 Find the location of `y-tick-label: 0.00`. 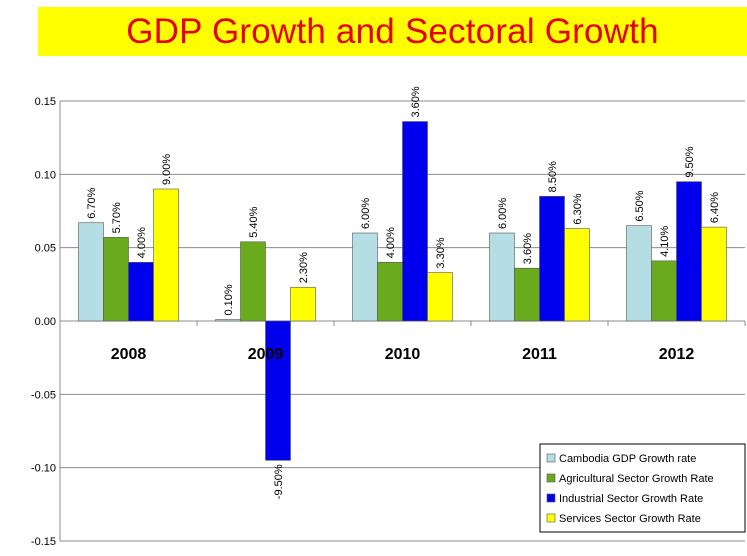

y-tick-label: 0.00 is located at coordinates (45, 322).